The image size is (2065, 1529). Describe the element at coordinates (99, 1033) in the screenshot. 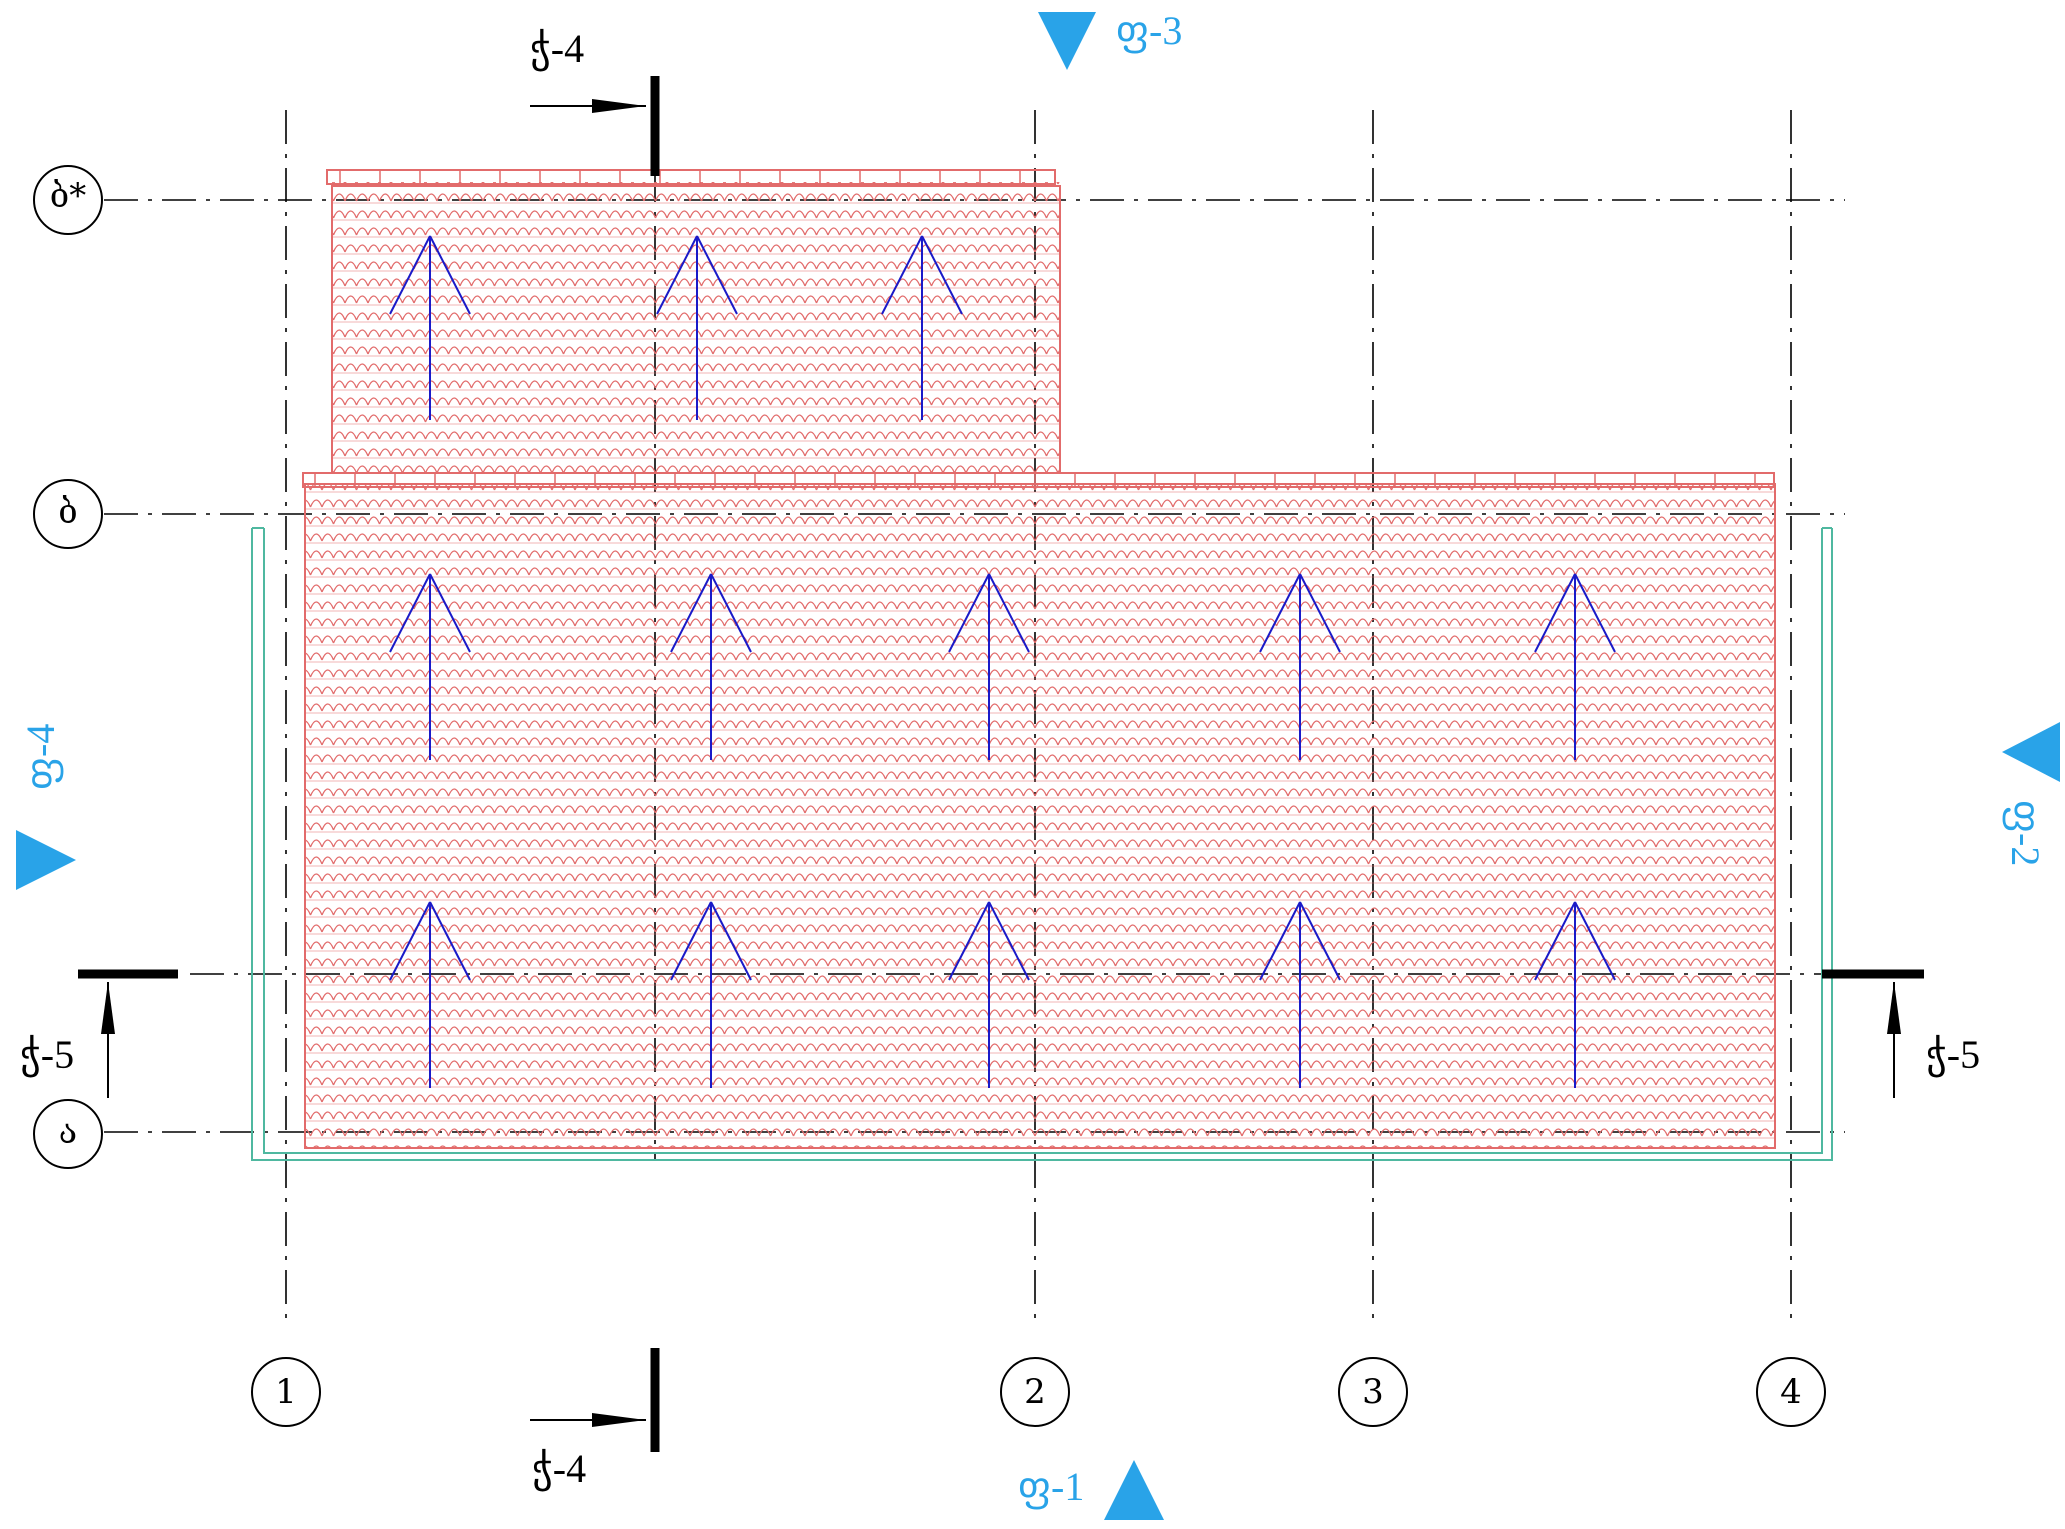

I see `section-marker-left: ჭ-5` at that location.